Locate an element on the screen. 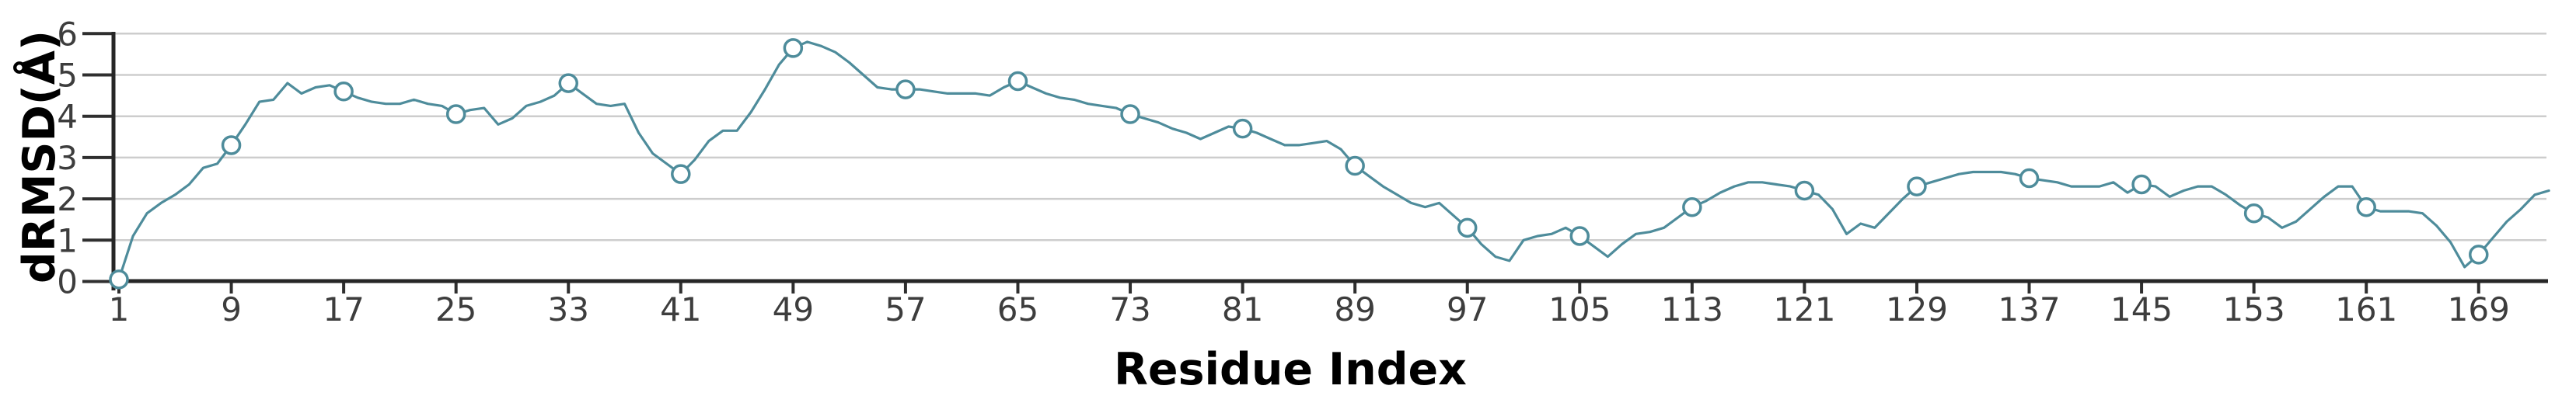 The image size is (2576, 403). x-tick-label: 113 is located at coordinates (1692, 309).